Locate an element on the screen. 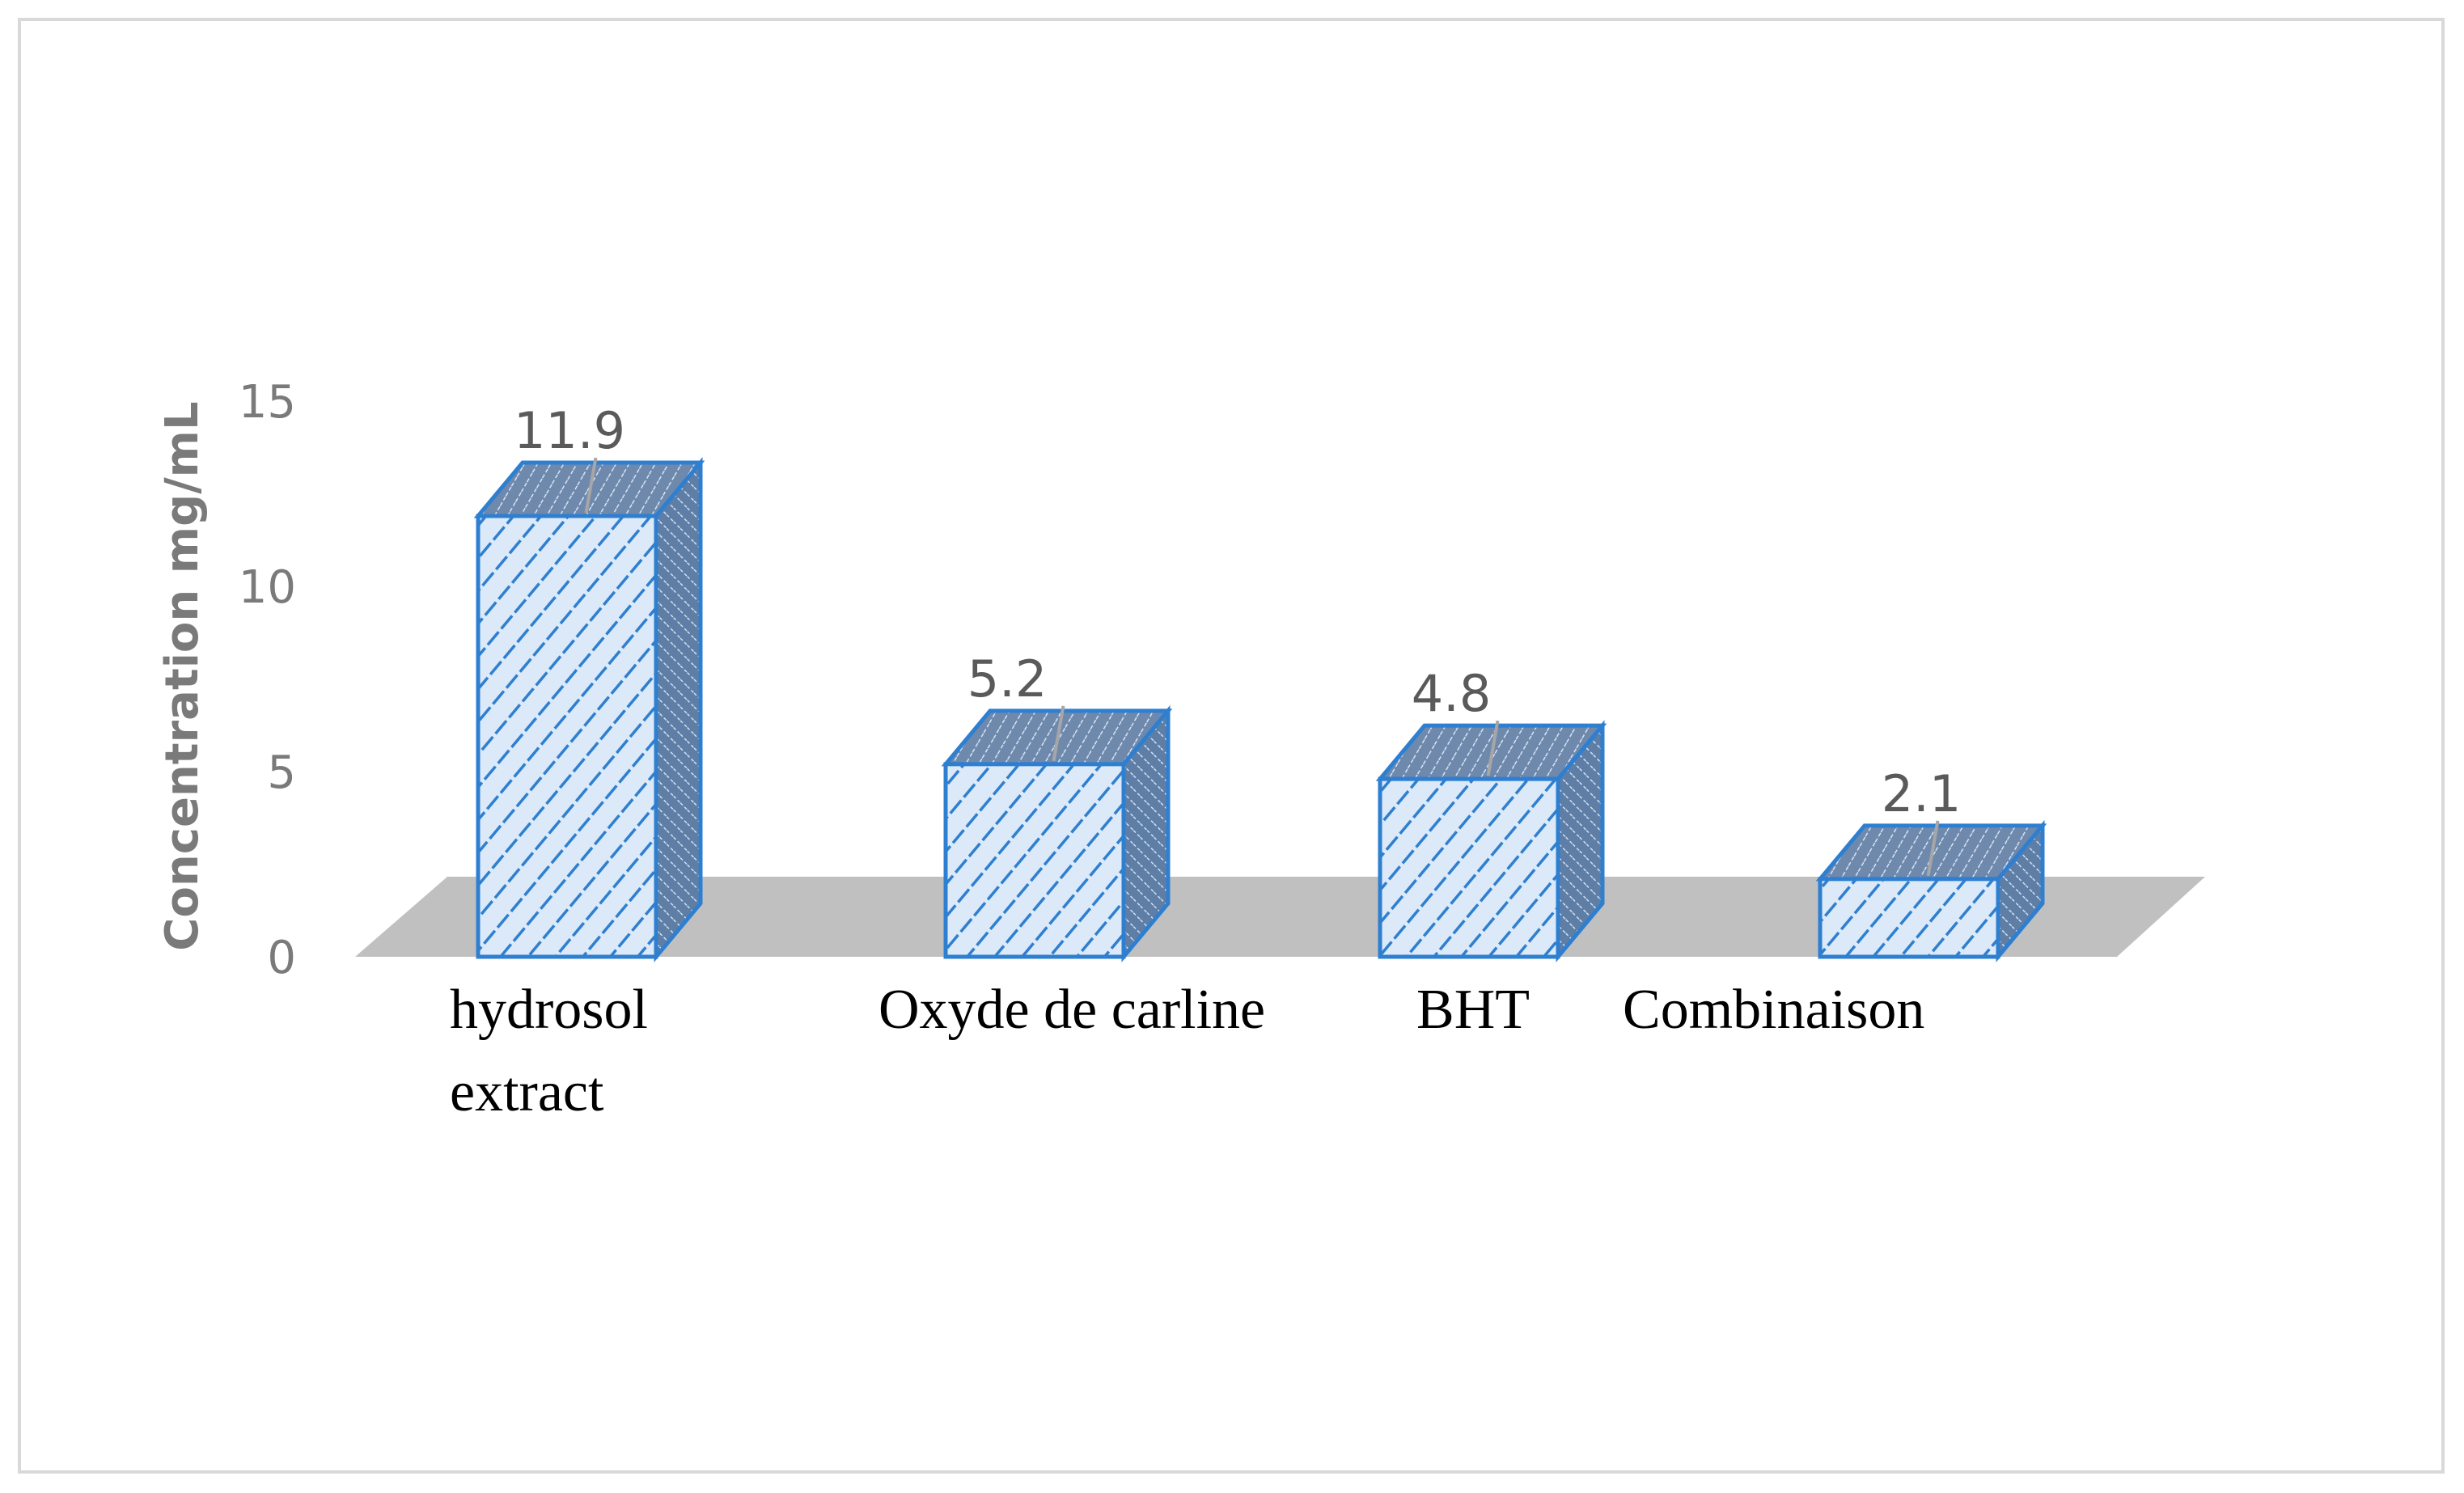 This screenshot has width=2464, height=1493. data-label: 4.8 is located at coordinates (1452, 694).